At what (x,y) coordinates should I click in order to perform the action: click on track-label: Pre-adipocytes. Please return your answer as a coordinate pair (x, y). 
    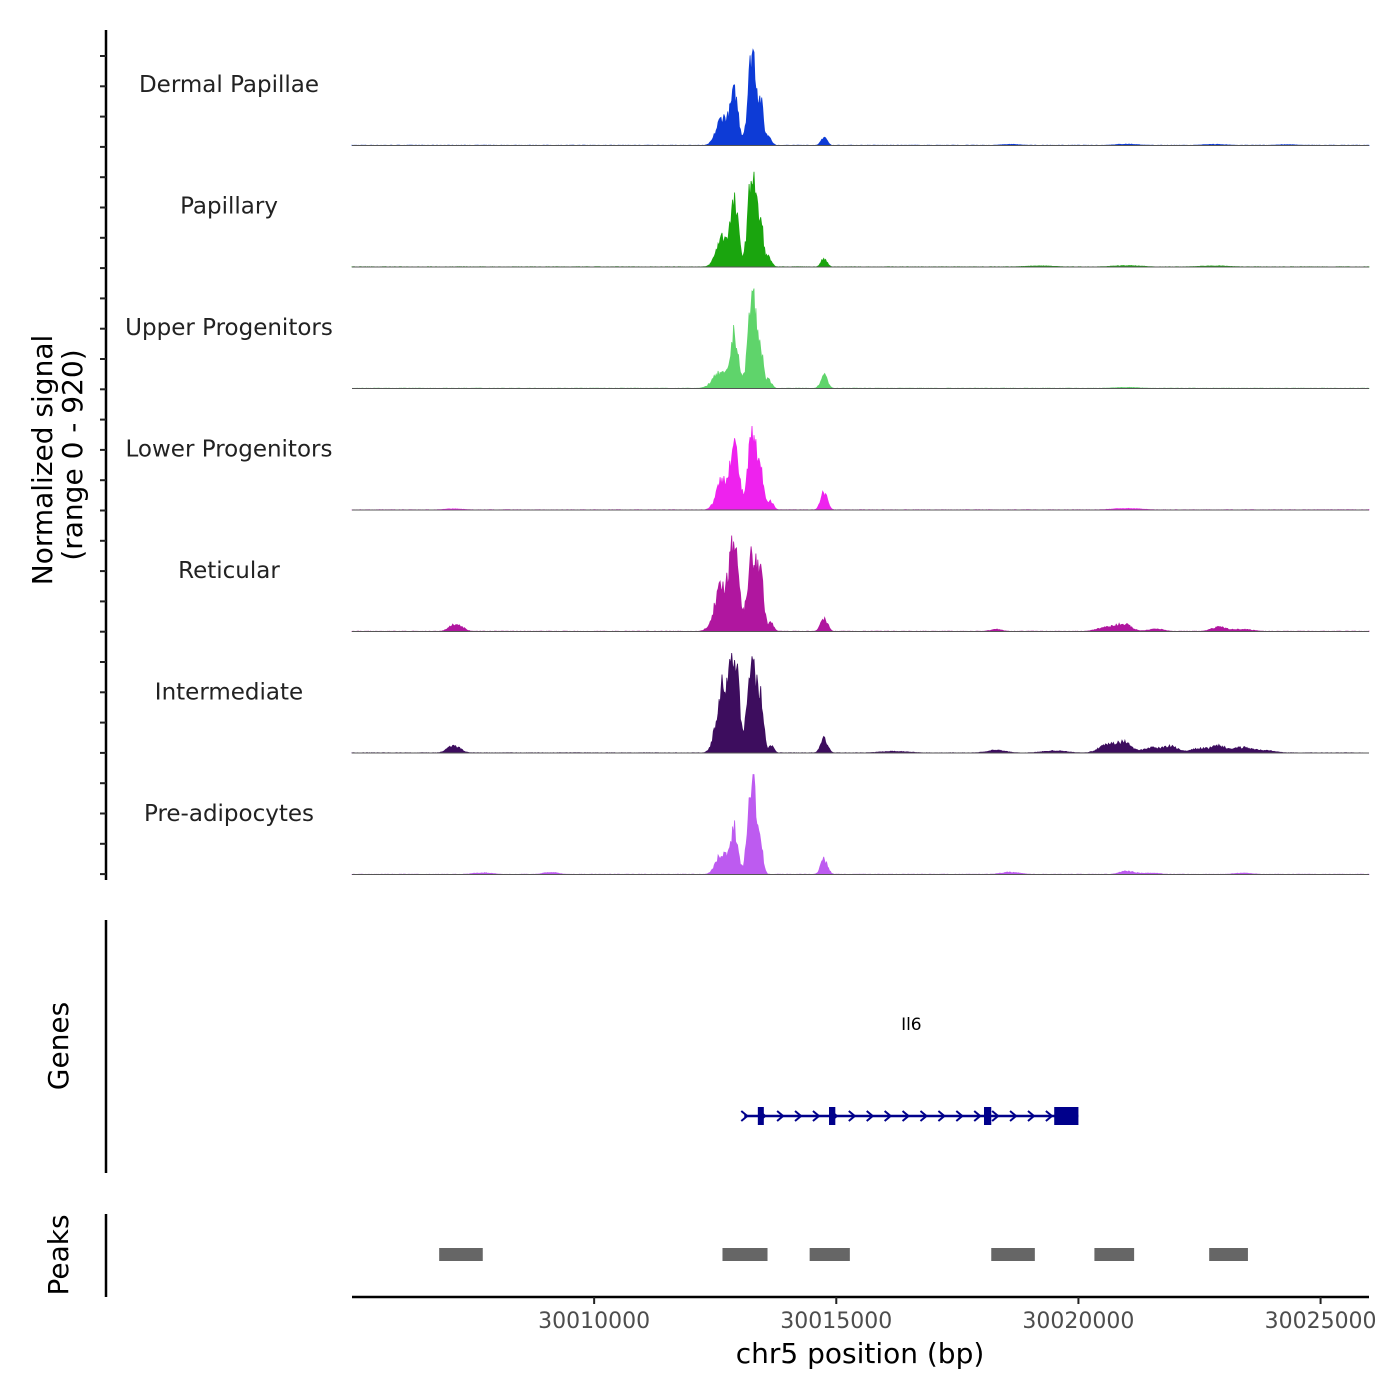
    Looking at the image, I should click on (229, 814).